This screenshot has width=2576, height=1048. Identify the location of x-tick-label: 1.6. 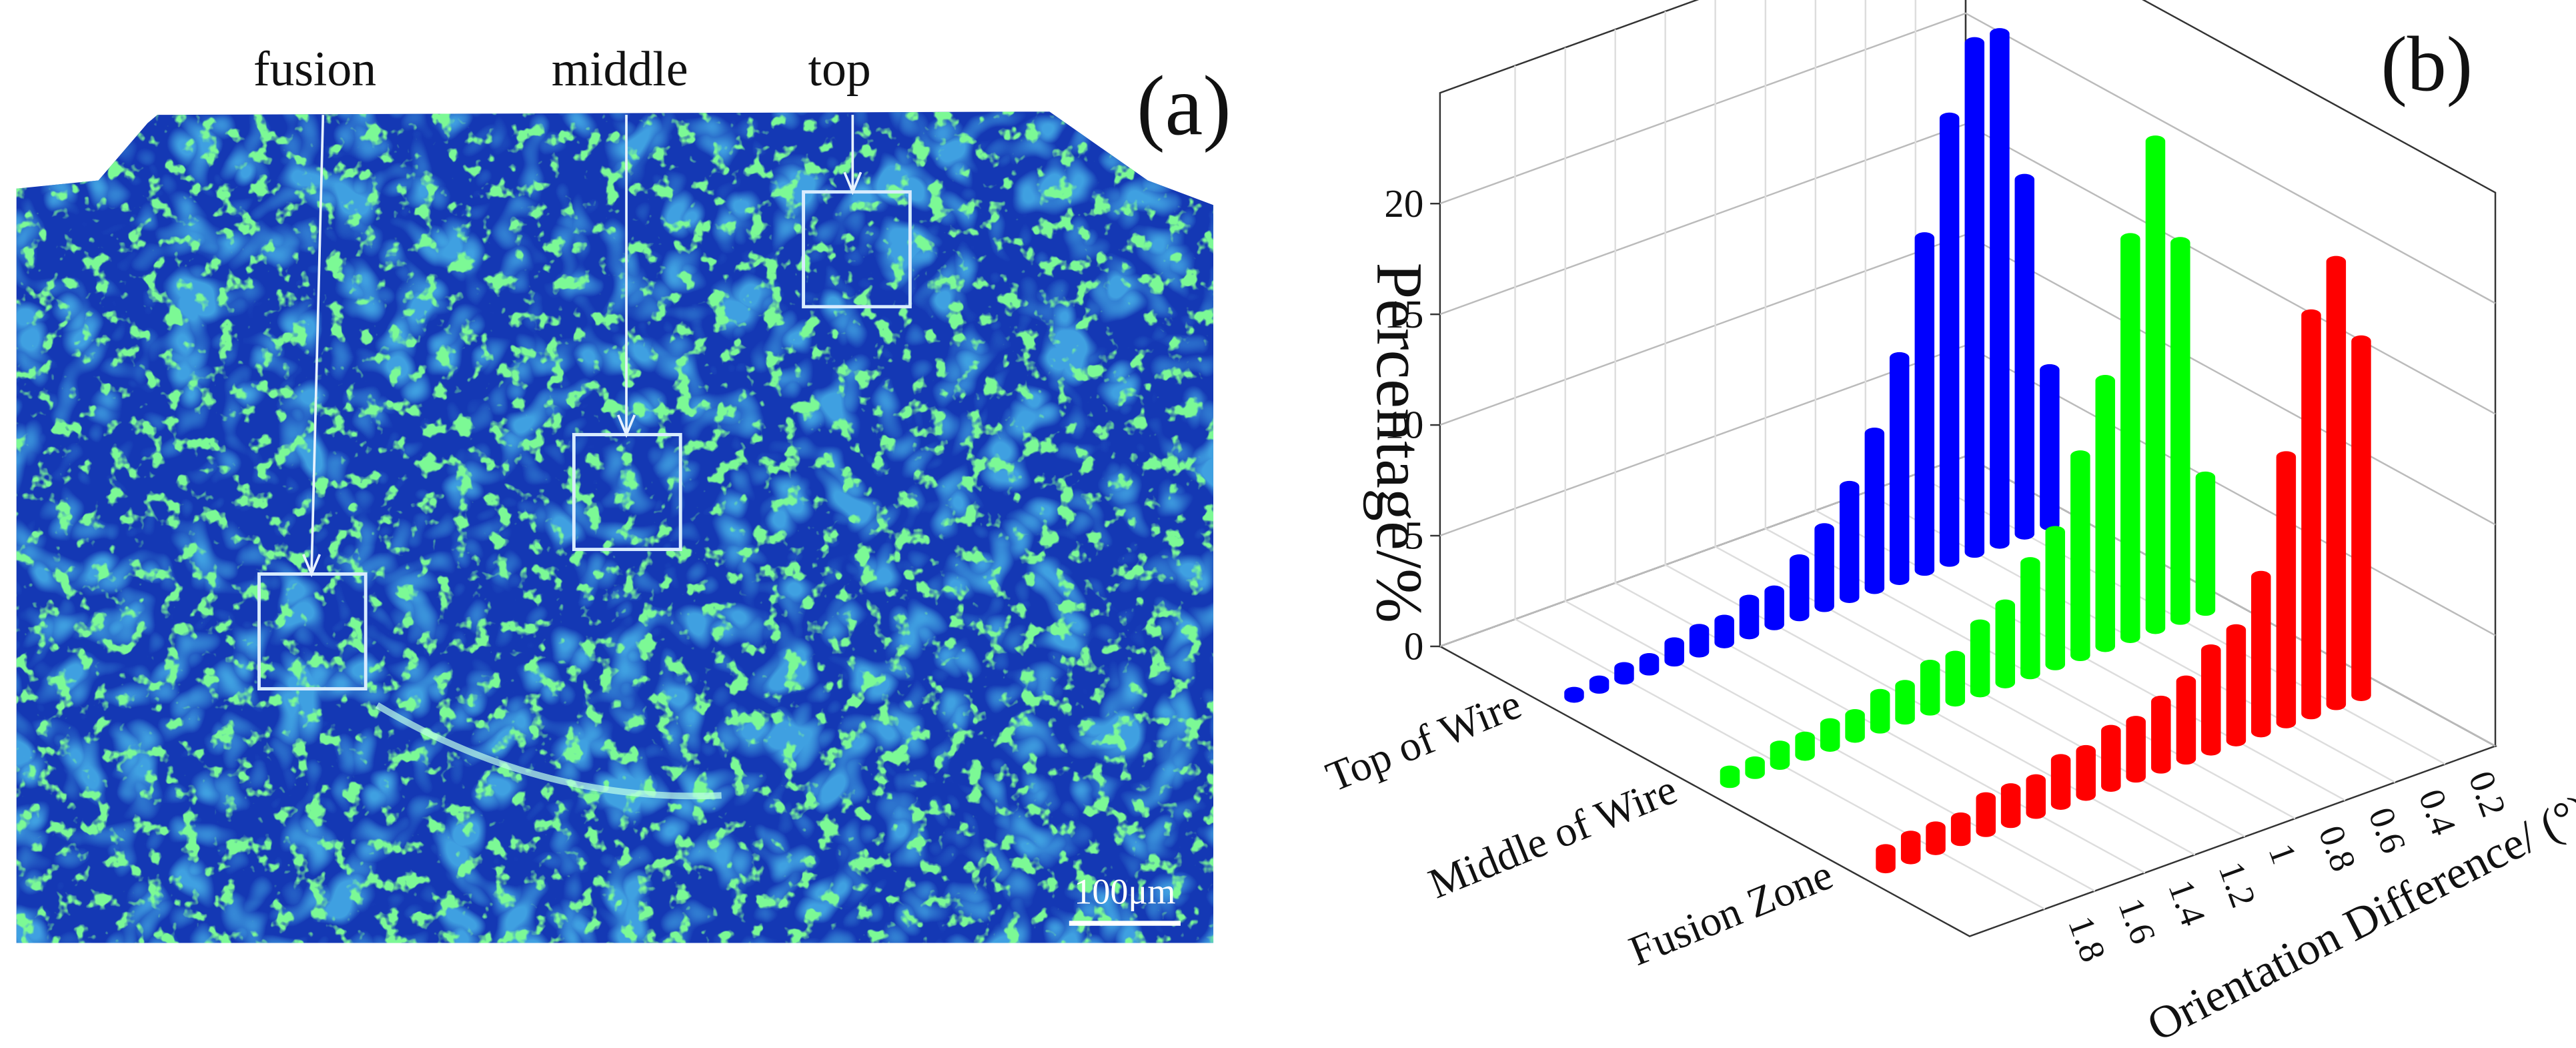
(2137, 921).